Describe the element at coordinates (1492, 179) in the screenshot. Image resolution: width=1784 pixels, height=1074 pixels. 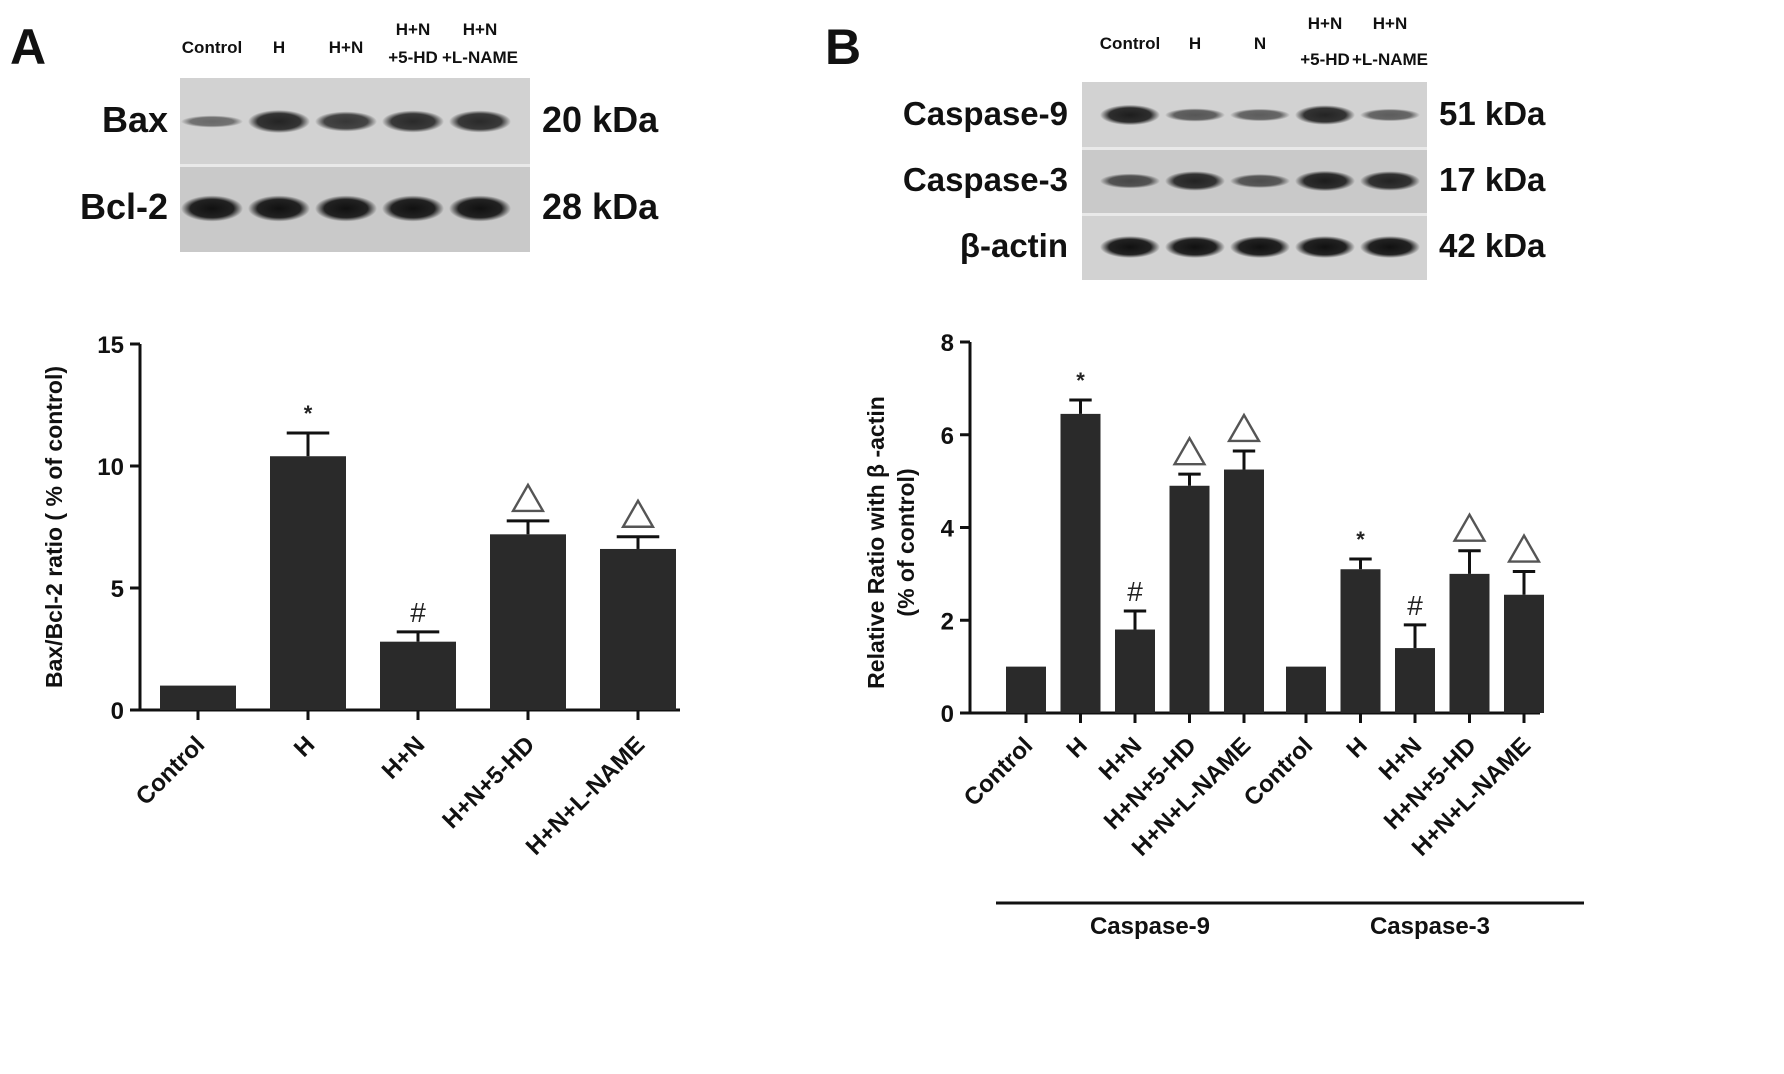
I see `blot-b-kda-label: 17 kDa` at that location.